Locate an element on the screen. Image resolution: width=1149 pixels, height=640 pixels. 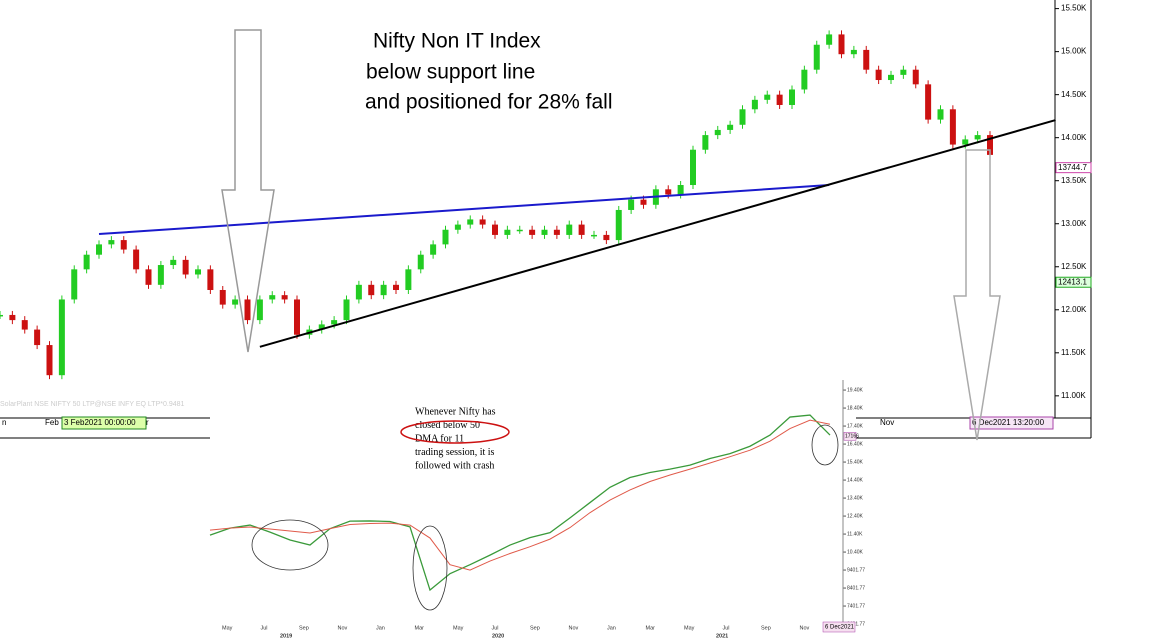
annotation: Nifty Non IT Index is located at coordinates (457, 41).